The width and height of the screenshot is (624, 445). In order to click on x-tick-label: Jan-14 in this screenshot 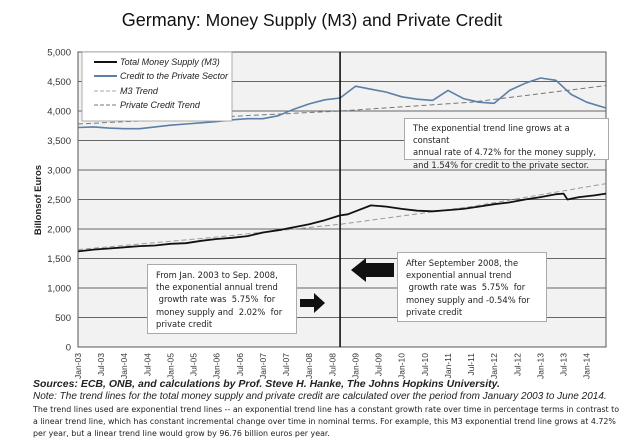, I will do `click(587, 366)`.